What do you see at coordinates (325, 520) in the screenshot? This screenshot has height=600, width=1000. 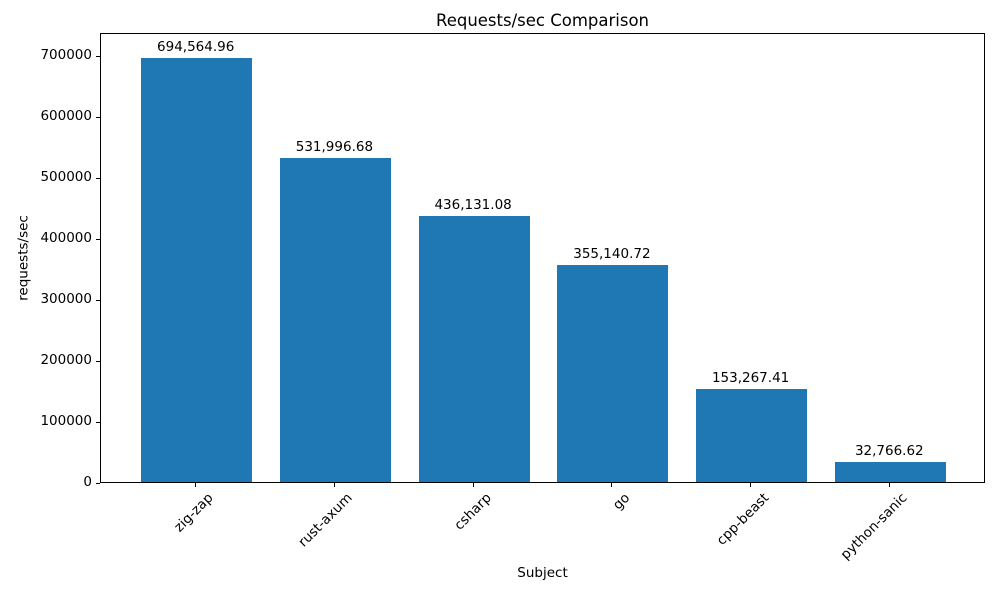 I see `x-tick-label: rust-axum` at bounding box center [325, 520].